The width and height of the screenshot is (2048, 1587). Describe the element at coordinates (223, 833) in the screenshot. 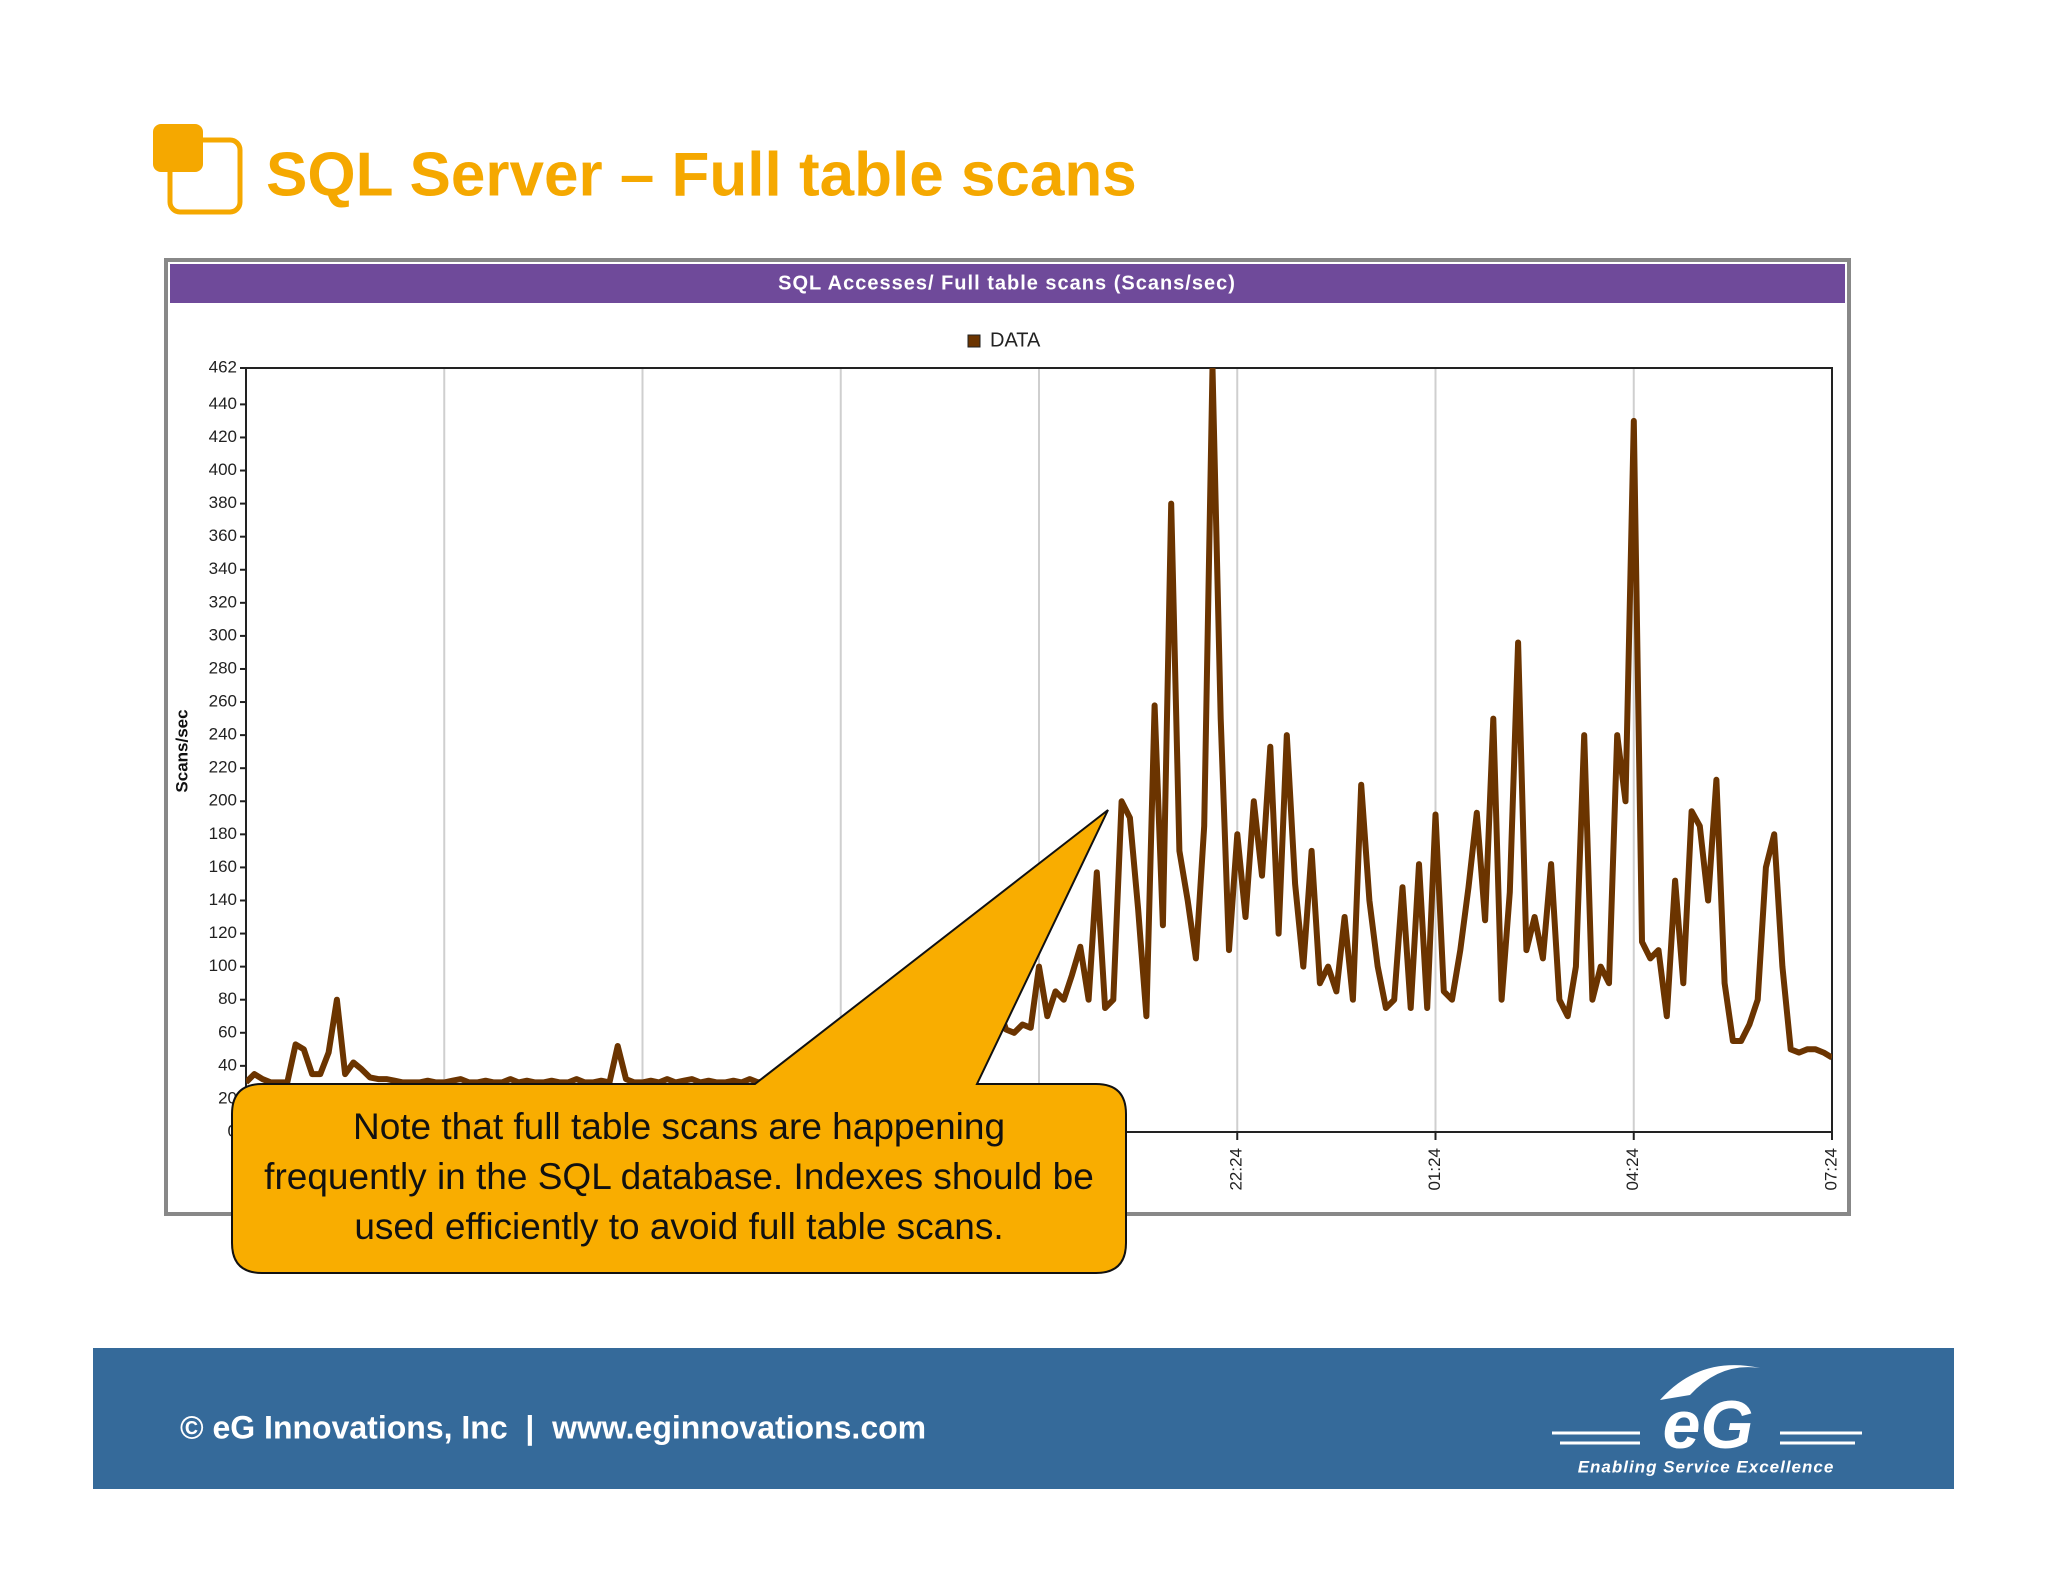

I see `y-tick-label: 180` at that location.